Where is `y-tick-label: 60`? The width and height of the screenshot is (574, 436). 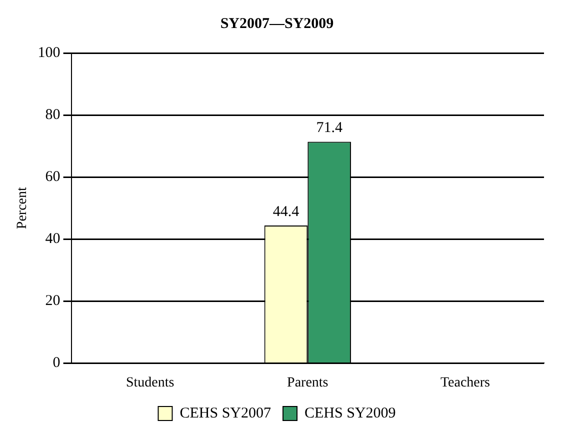 y-tick-label: 60 is located at coordinates (52, 177).